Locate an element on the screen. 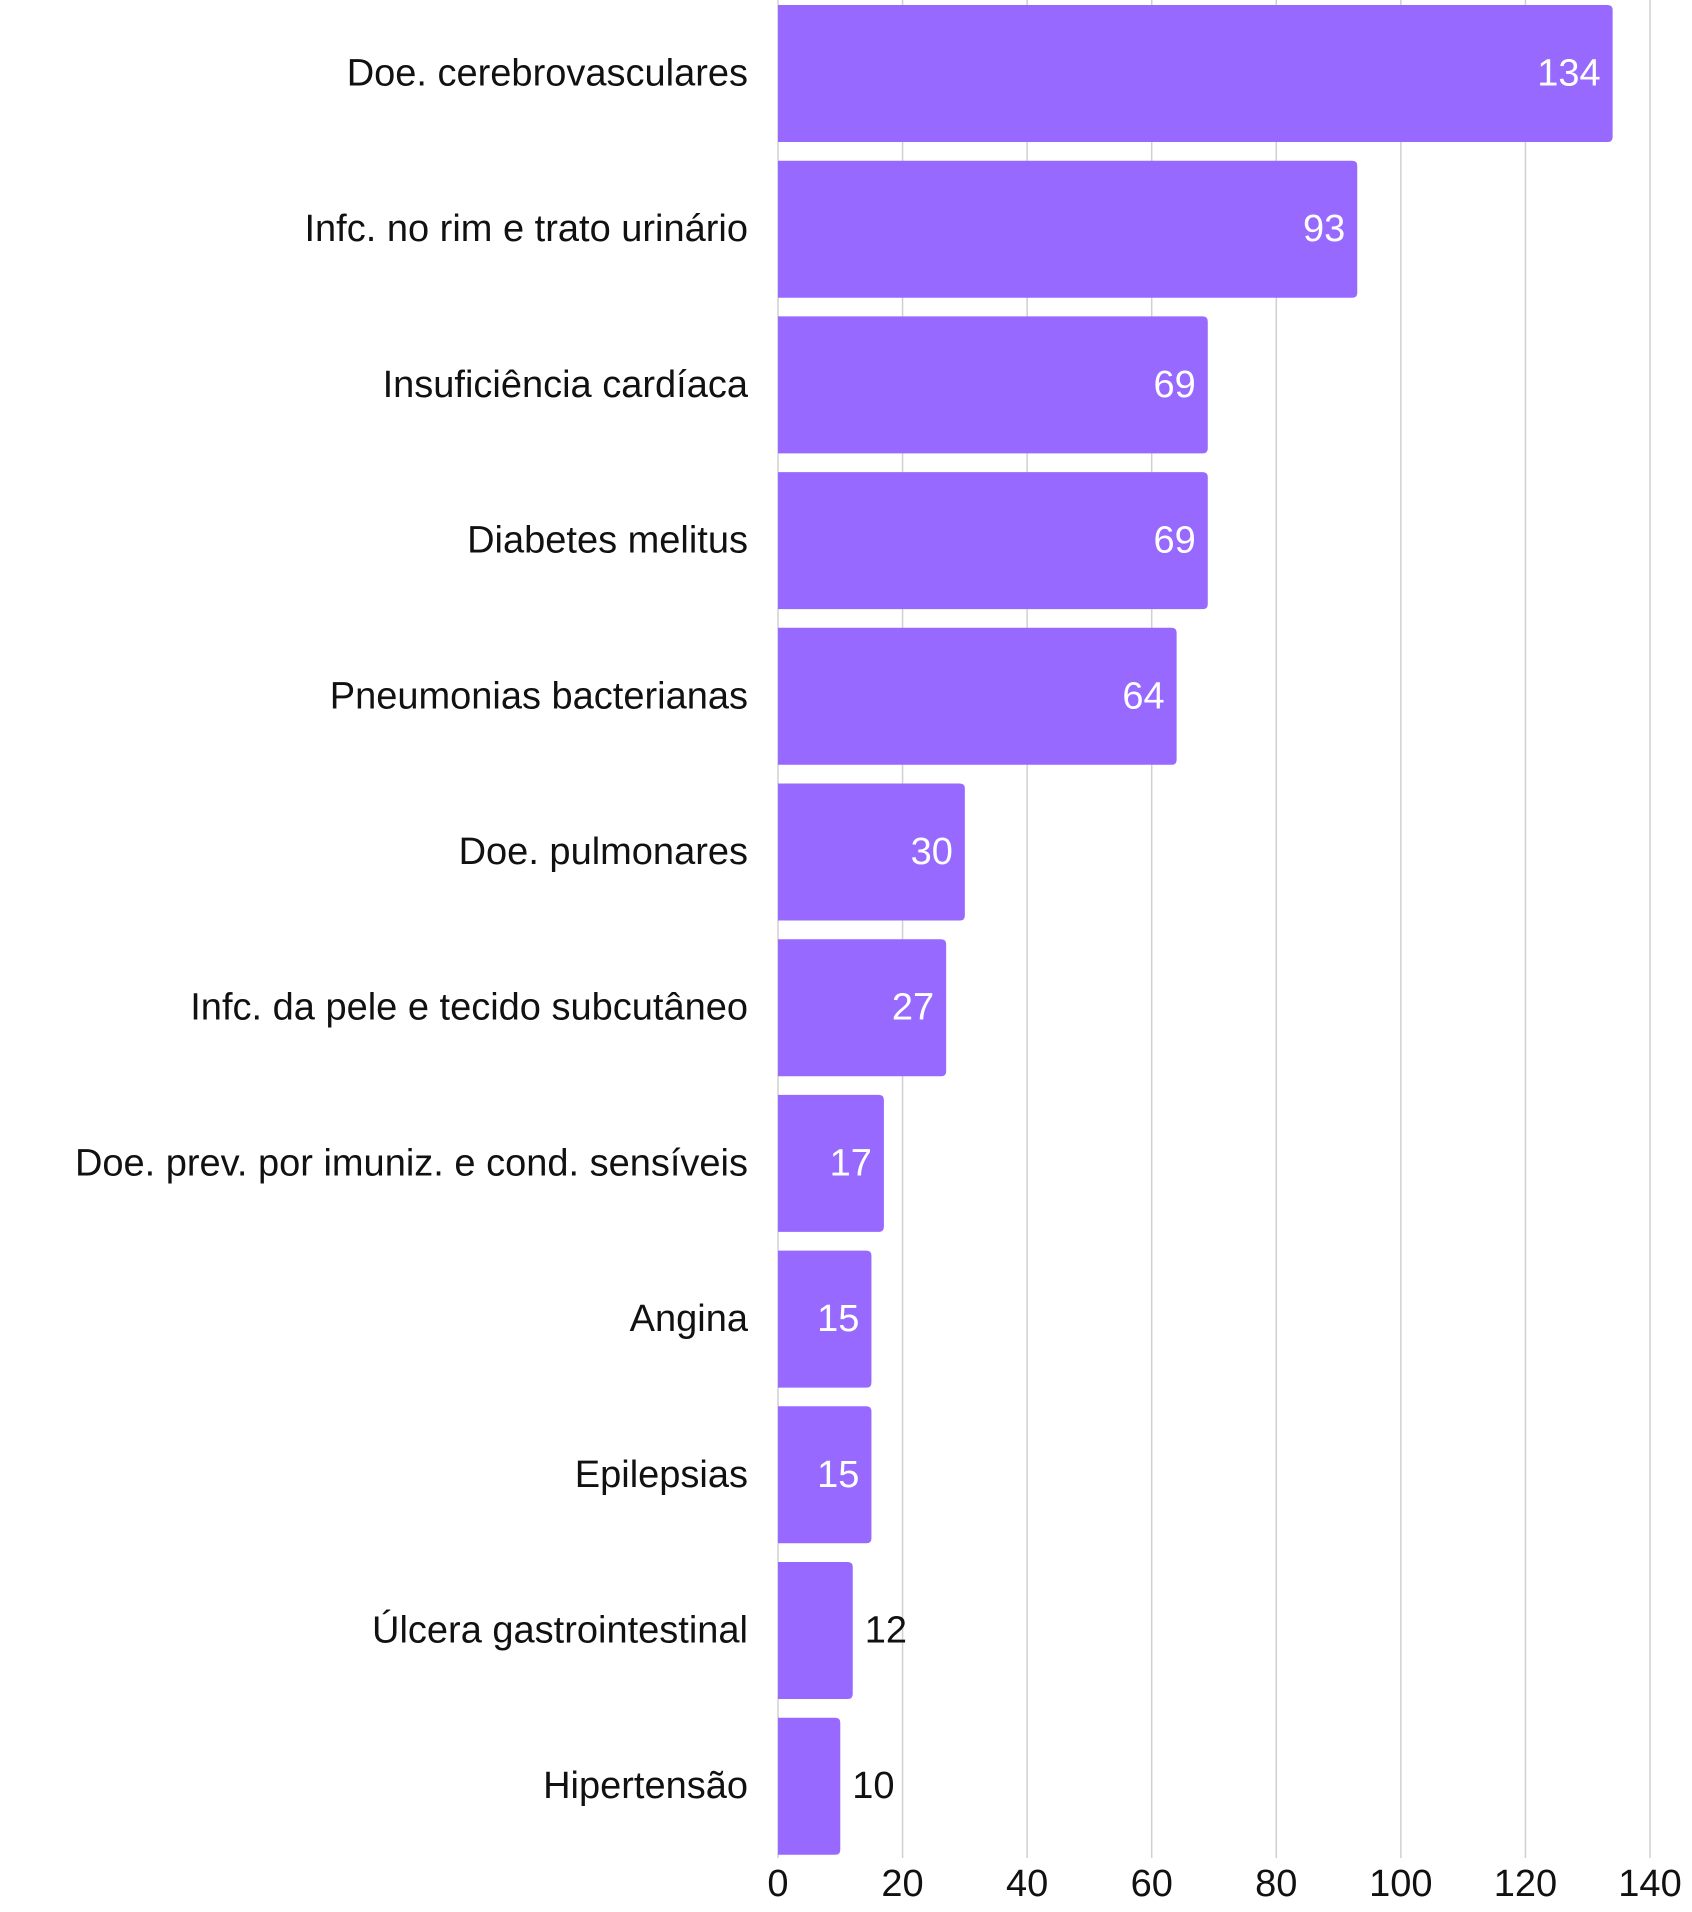 The height and width of the screenshot is (1912, 1692). category-label: Angina is located at coordinates (689, 1319).